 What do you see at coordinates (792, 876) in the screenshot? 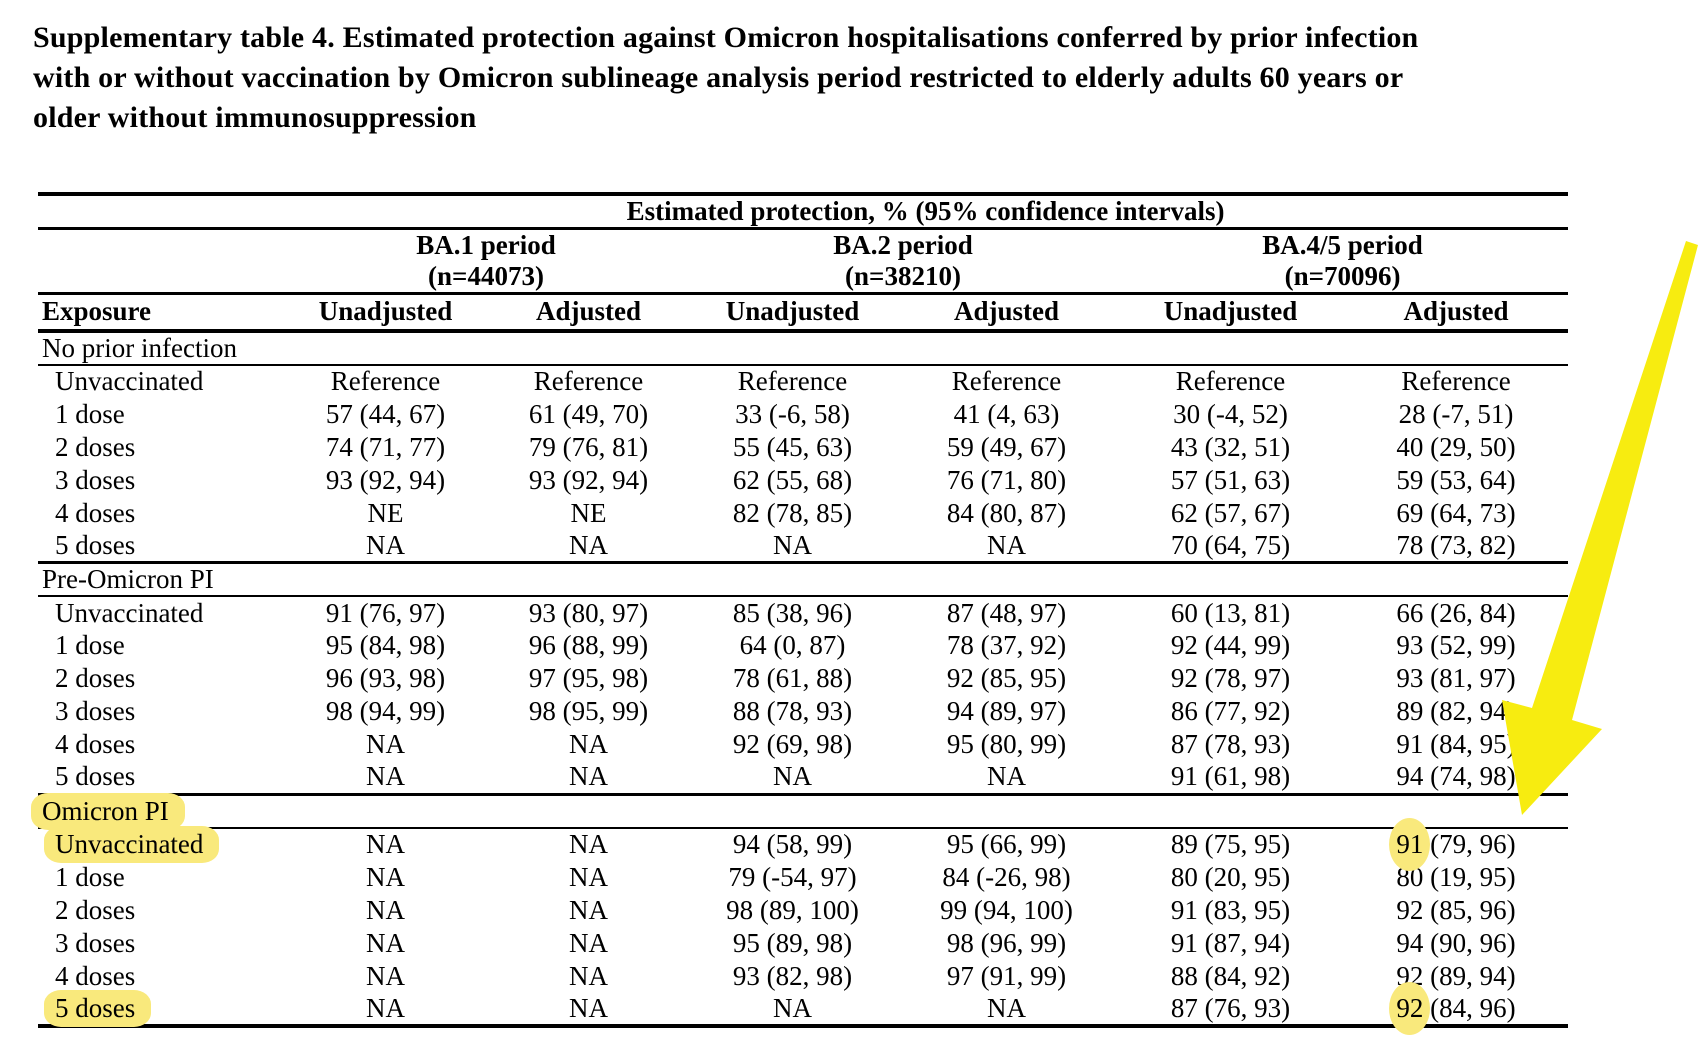
I see `value-cell: 79 (-54, 97)` at bounding box center [792, 876].